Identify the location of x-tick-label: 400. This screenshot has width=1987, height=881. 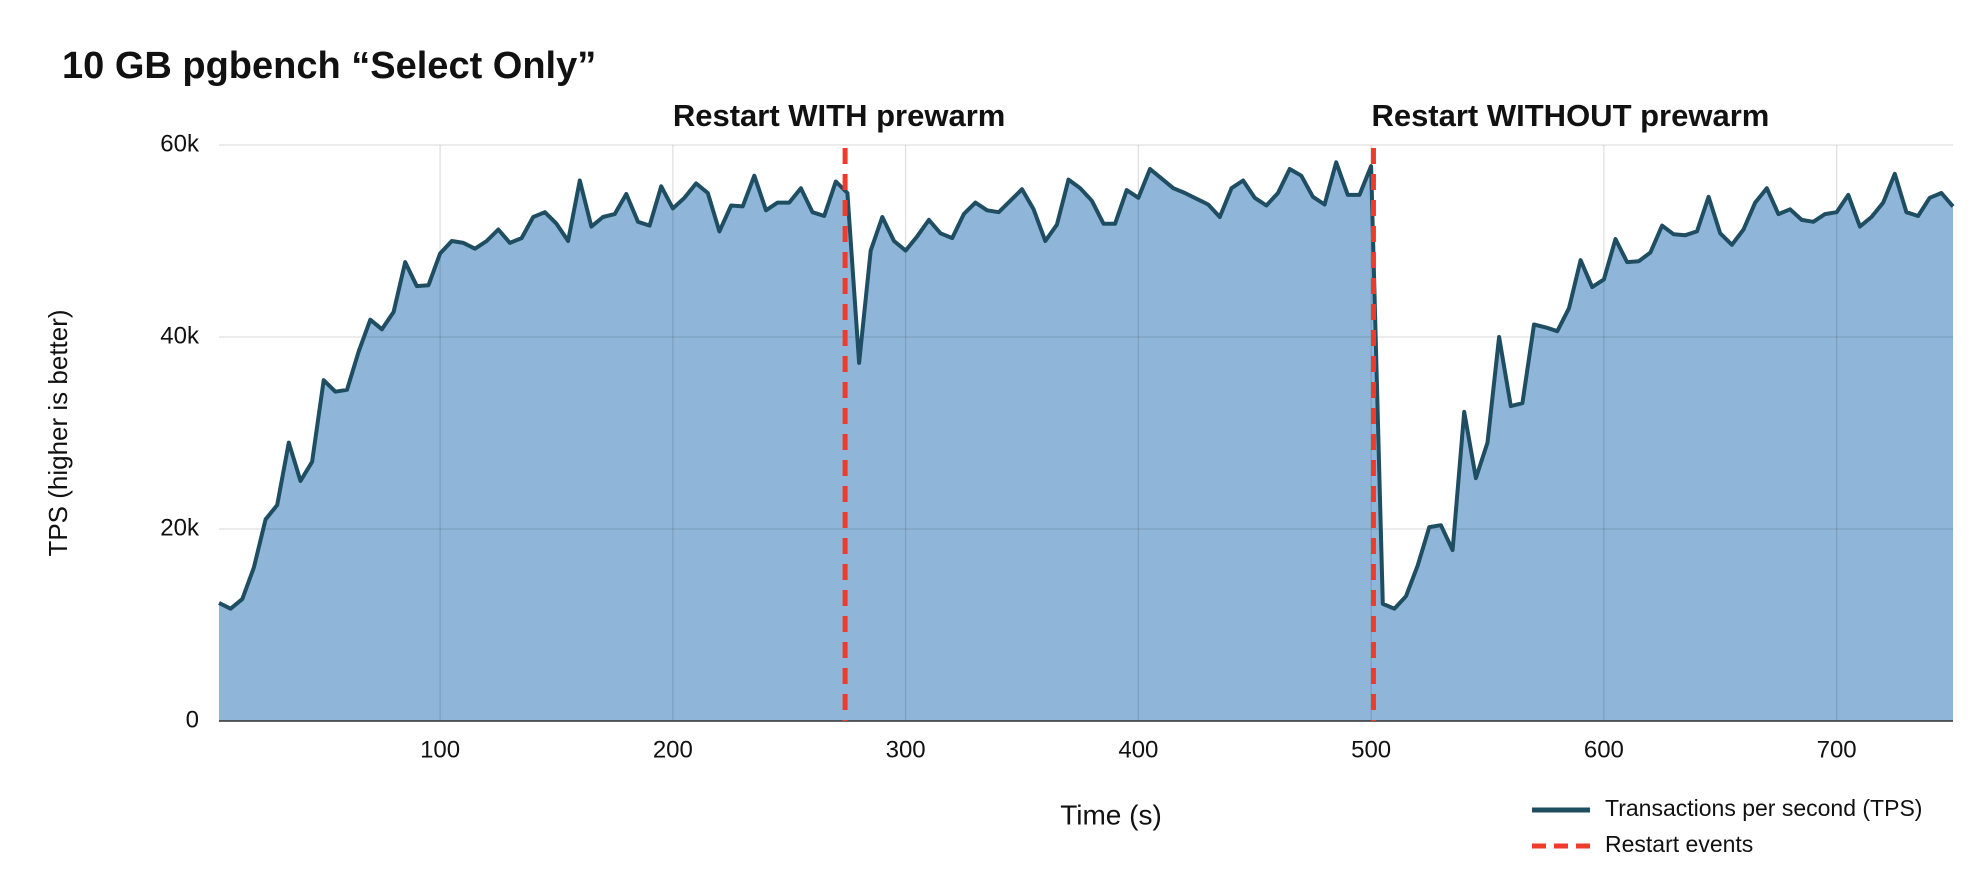
(1138, 749).